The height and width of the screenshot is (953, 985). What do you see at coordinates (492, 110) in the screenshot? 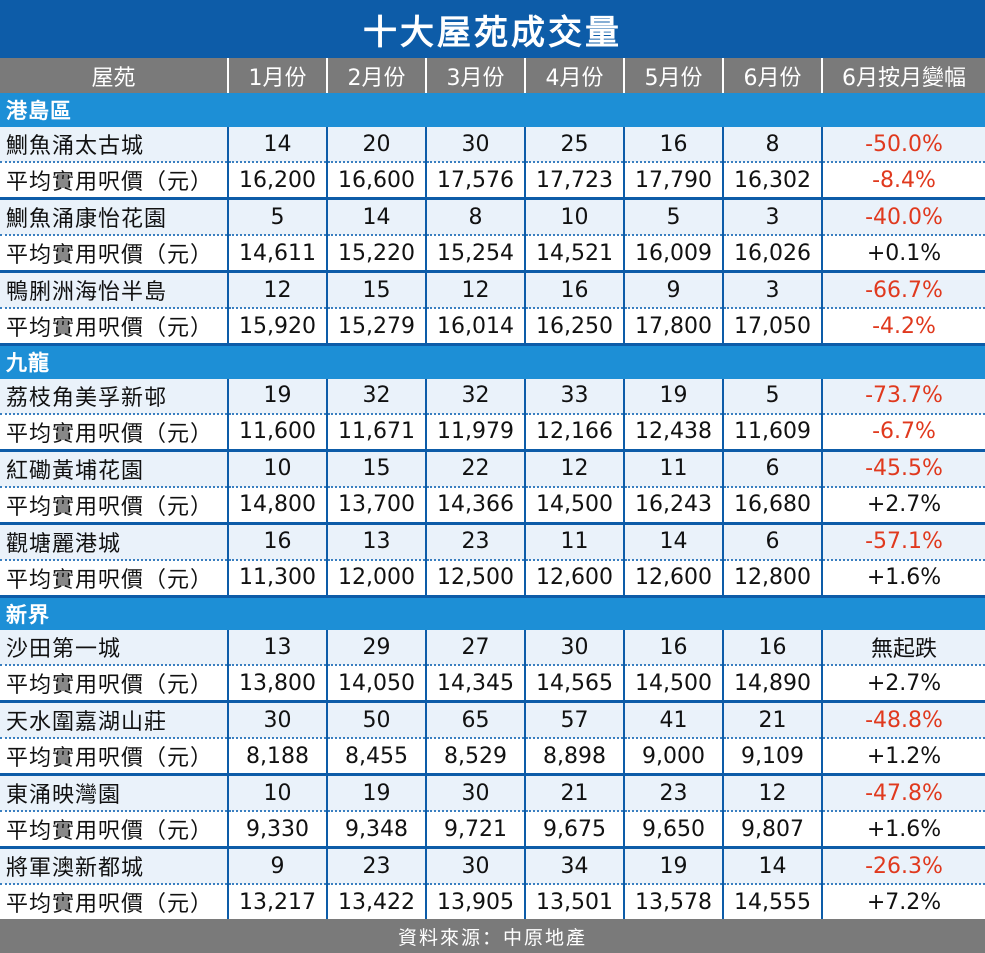
I see `region-row: 港島區` at bounding box center [492, 110].